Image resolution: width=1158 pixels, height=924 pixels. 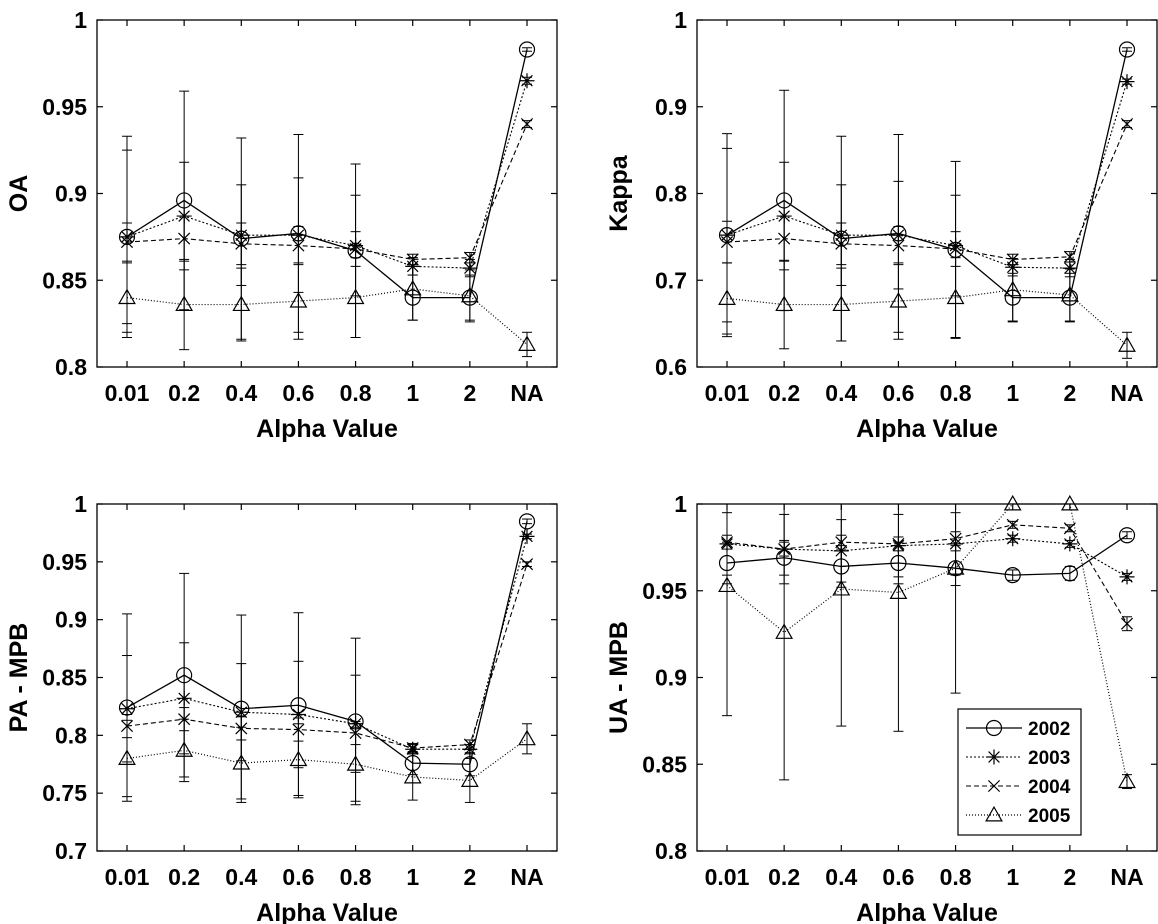 I want to click on legend-label: 2002, so click(x=1049, y=729).